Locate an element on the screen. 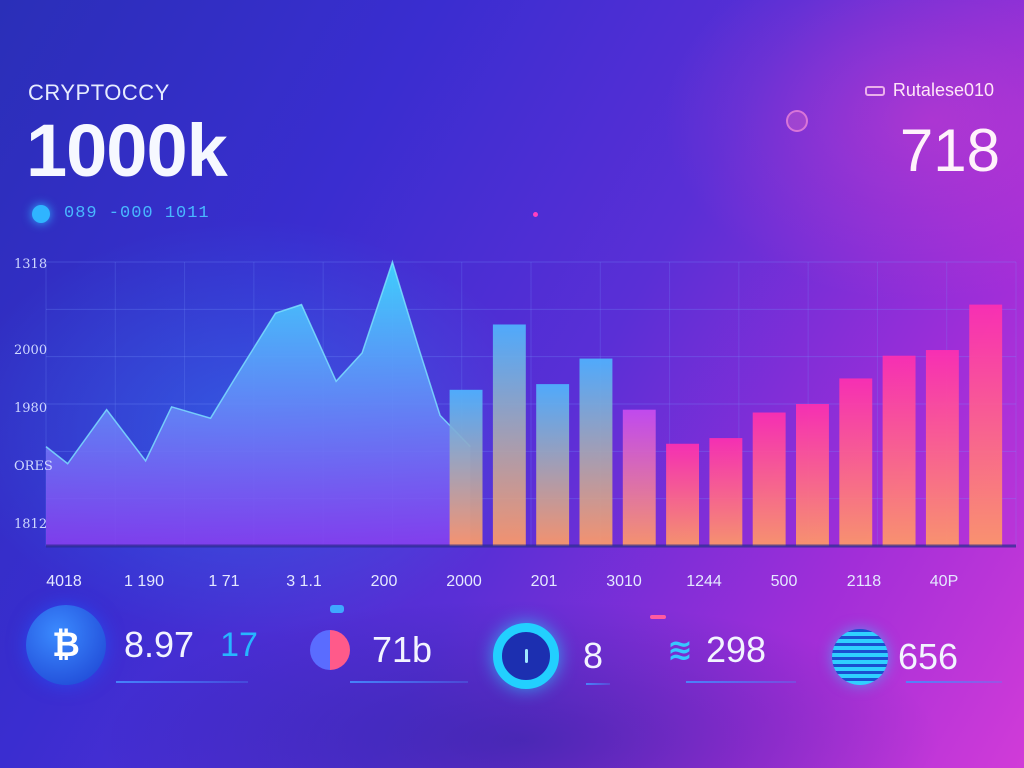  x-tick-label: 2000 is located at coordinates (464, 581).